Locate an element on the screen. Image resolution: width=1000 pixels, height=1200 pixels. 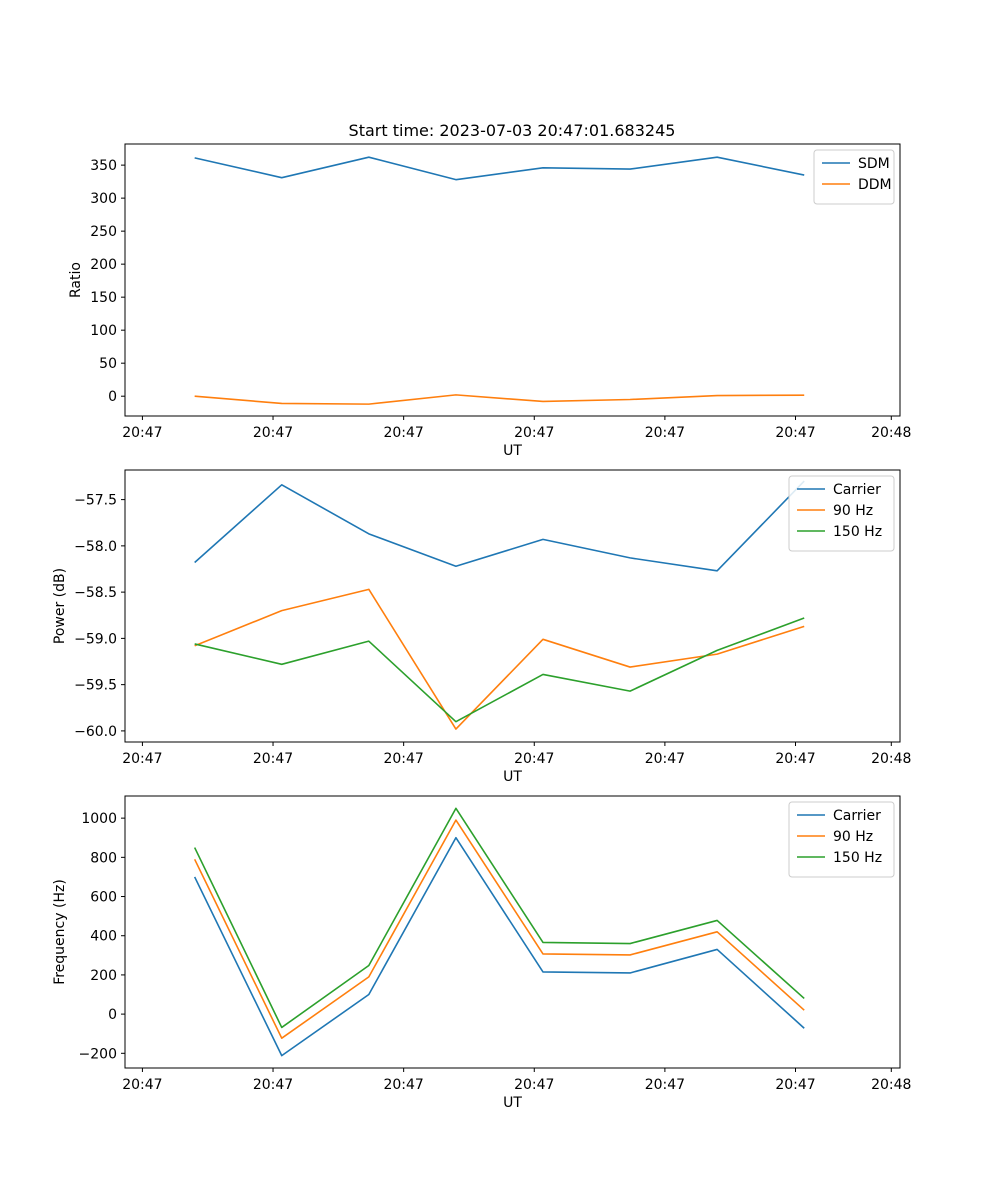
y-tick-label: 600 is located at coordinates (103, 898).